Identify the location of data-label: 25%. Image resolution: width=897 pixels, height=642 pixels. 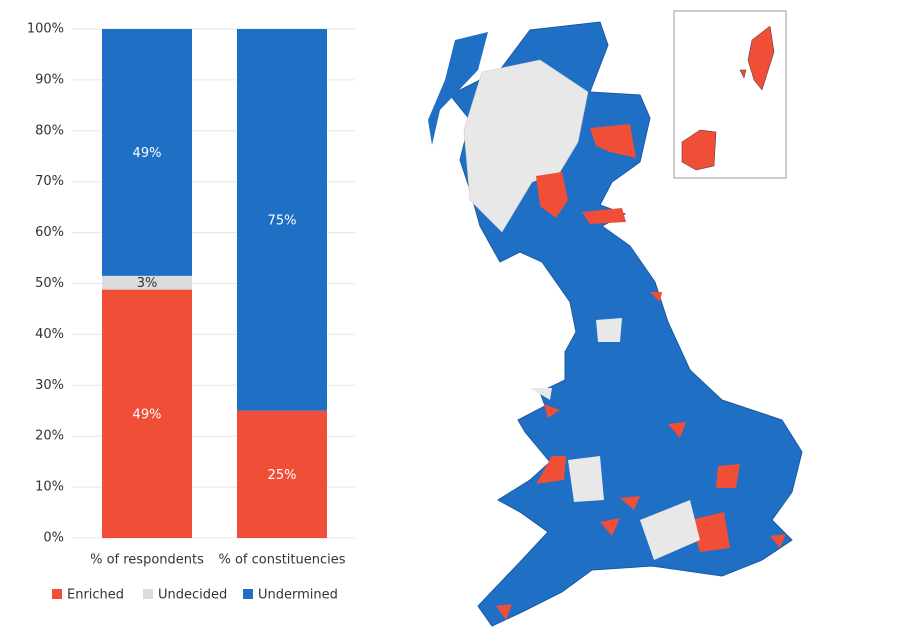
(282, 475).